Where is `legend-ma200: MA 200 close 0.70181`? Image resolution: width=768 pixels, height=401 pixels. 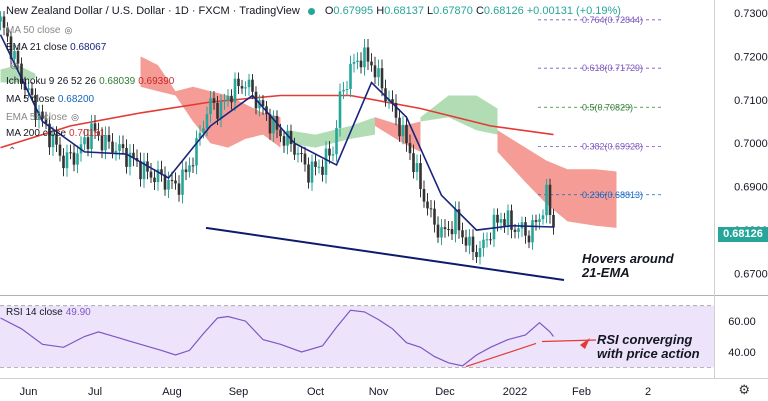 legend-ma200: MA 200 close 0.70181 is located at coordinates (56, 133).